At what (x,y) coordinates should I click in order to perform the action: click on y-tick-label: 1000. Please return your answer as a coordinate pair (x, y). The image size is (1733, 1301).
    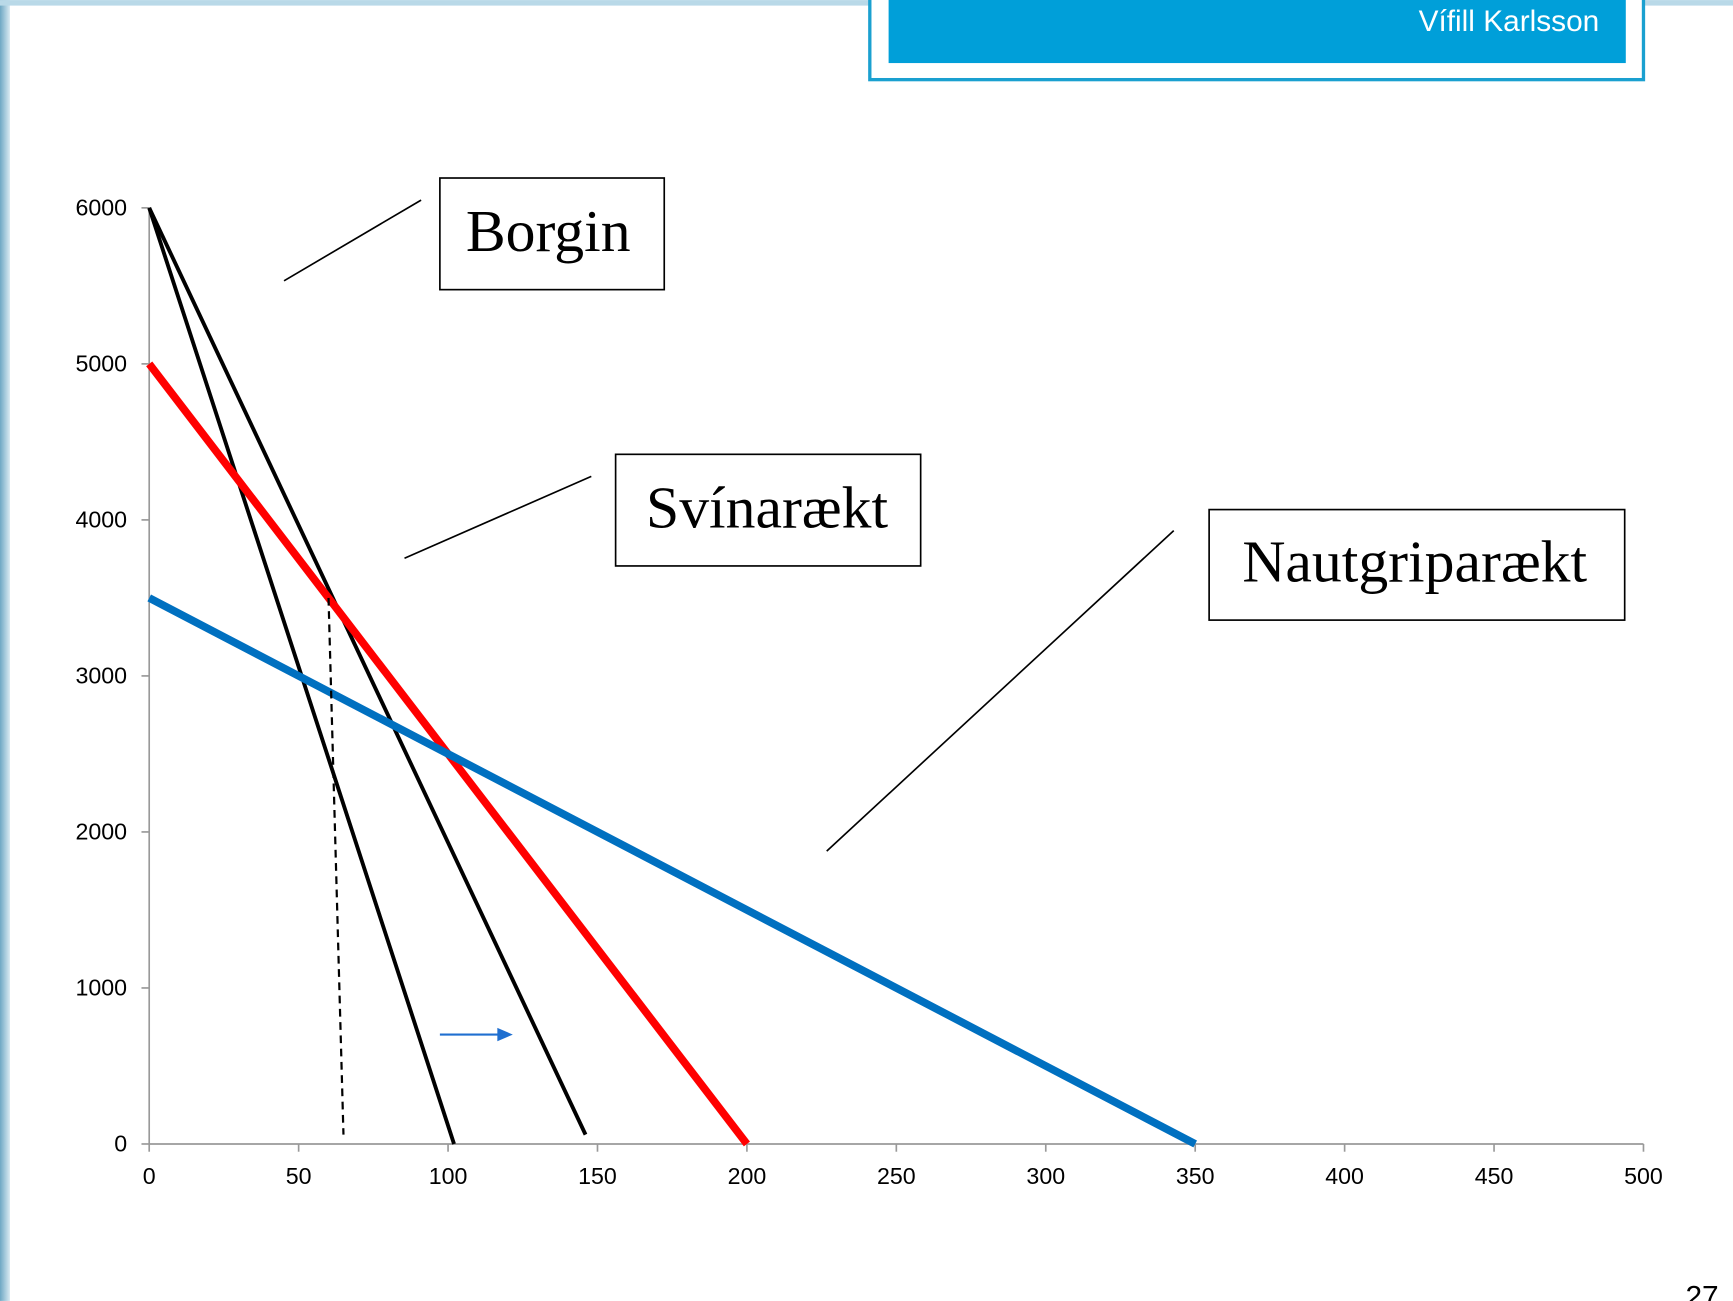
    Looking at the image, I should click on (102, 988).